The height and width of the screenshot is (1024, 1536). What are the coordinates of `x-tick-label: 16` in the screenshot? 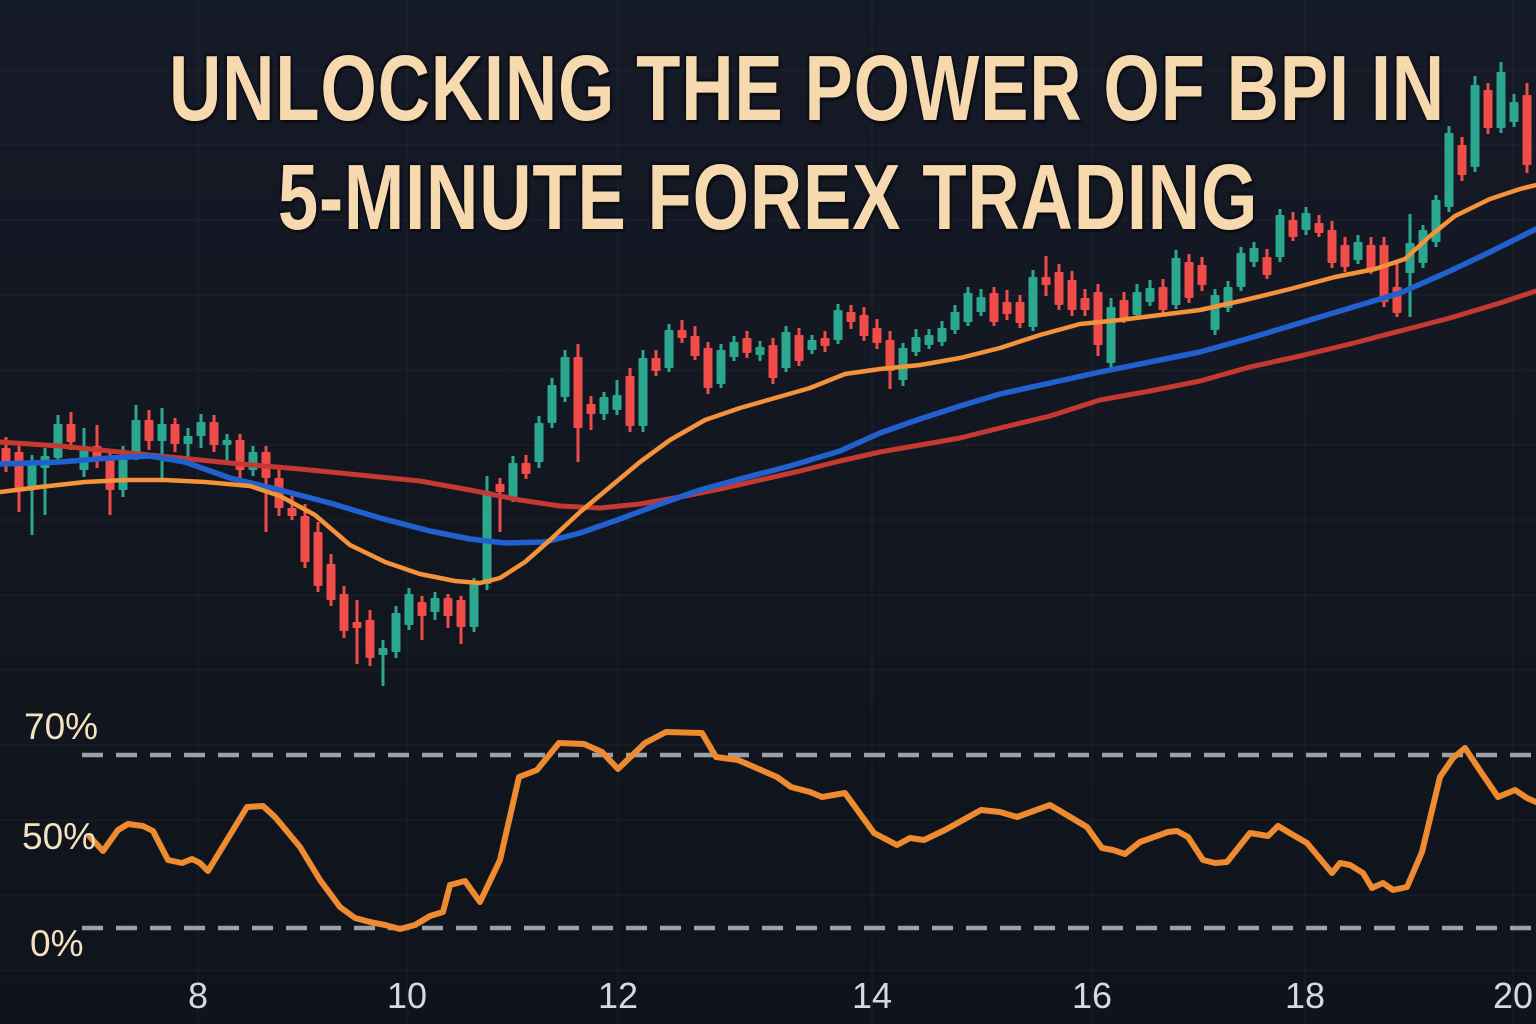 It's located at (1092, 995).